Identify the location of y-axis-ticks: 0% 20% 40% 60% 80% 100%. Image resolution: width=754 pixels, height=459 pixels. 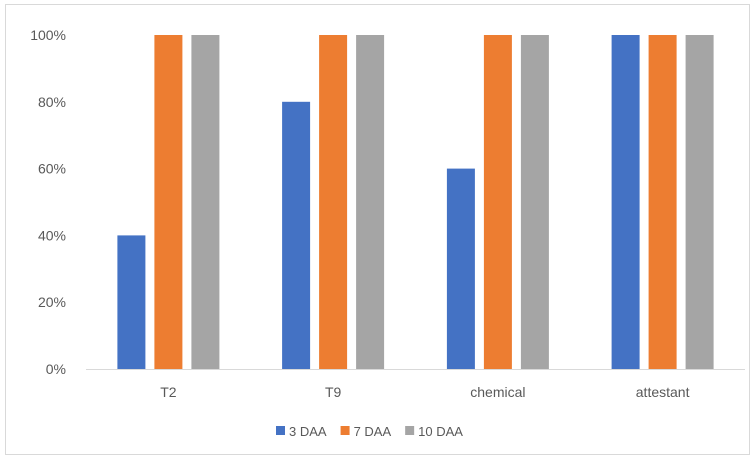
(48, 202).